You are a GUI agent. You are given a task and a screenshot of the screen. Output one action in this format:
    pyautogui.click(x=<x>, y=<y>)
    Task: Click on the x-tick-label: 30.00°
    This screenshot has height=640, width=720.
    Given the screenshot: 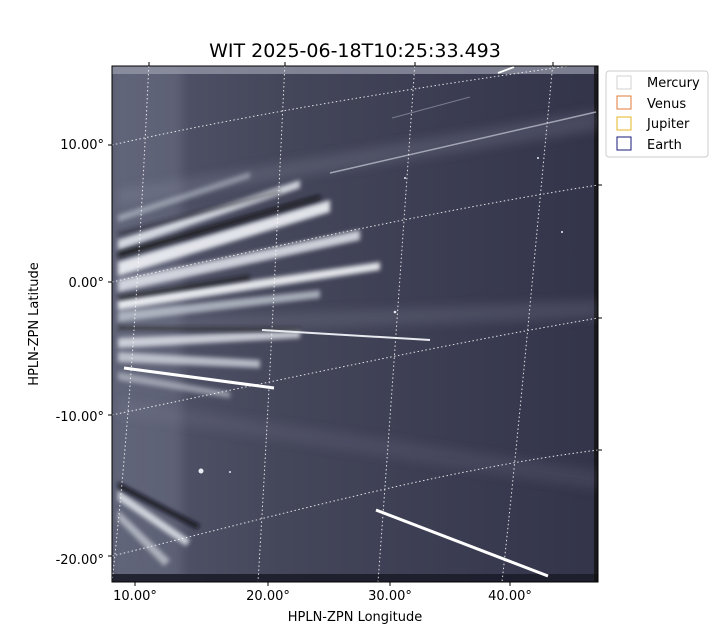 What is the action you would take?
    pyautogui.click(x=390, y=596)
    